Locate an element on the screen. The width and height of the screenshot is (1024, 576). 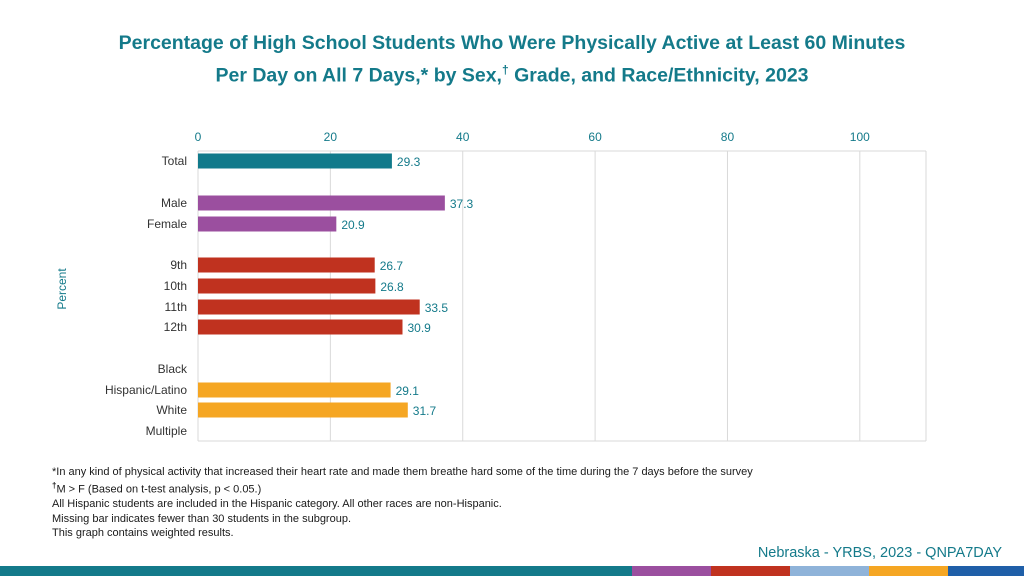
footnote-5: This graph contains weighted results. is located at coordinates (143, 533).